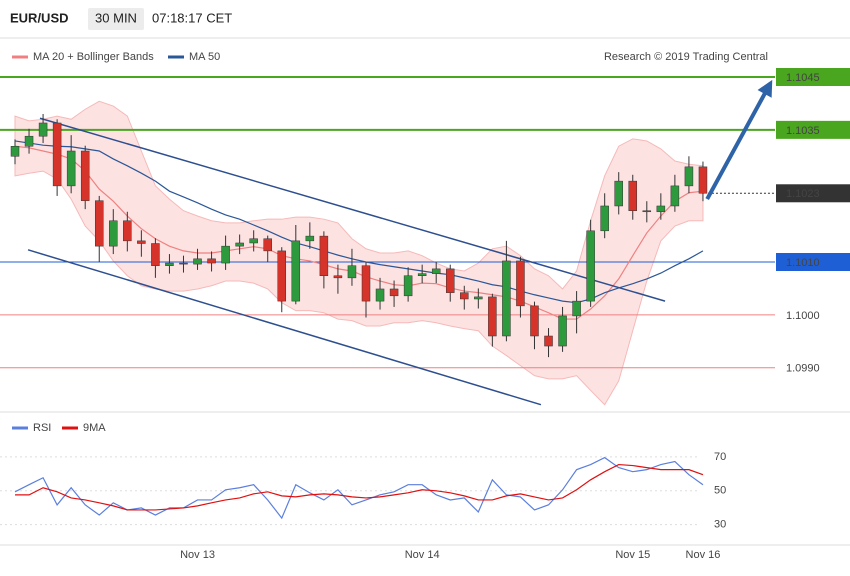 The image size is (850, 576). Describe the element at coordinates (739, 141) in the screenshot. I see `forecast-arrow` at that location.